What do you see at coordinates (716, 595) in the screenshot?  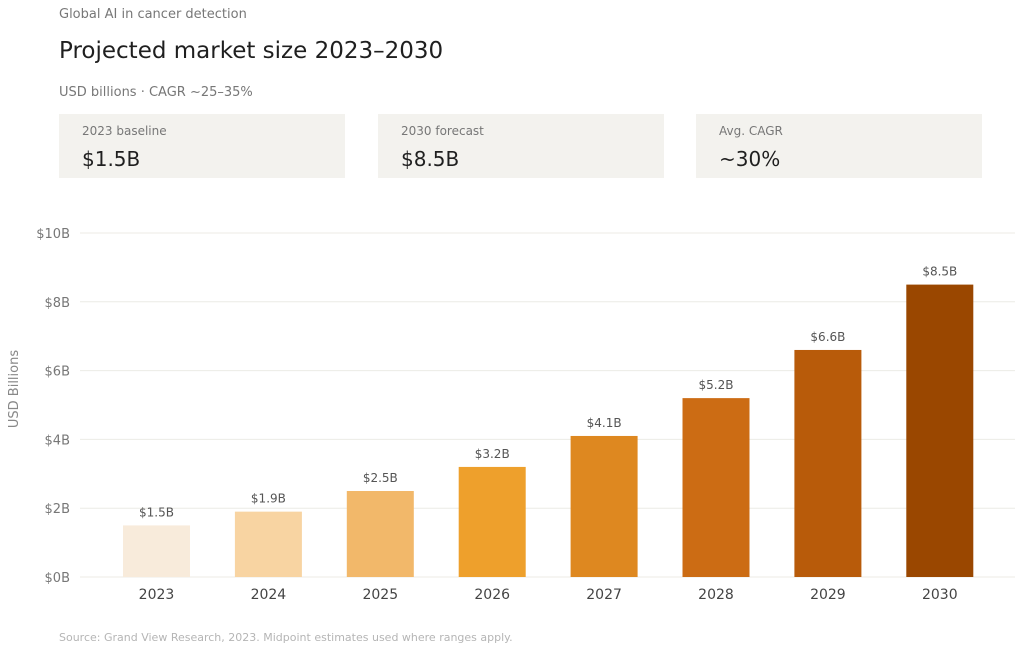 I see `x-tick-label: 2028` at bounding box center [716, 595].